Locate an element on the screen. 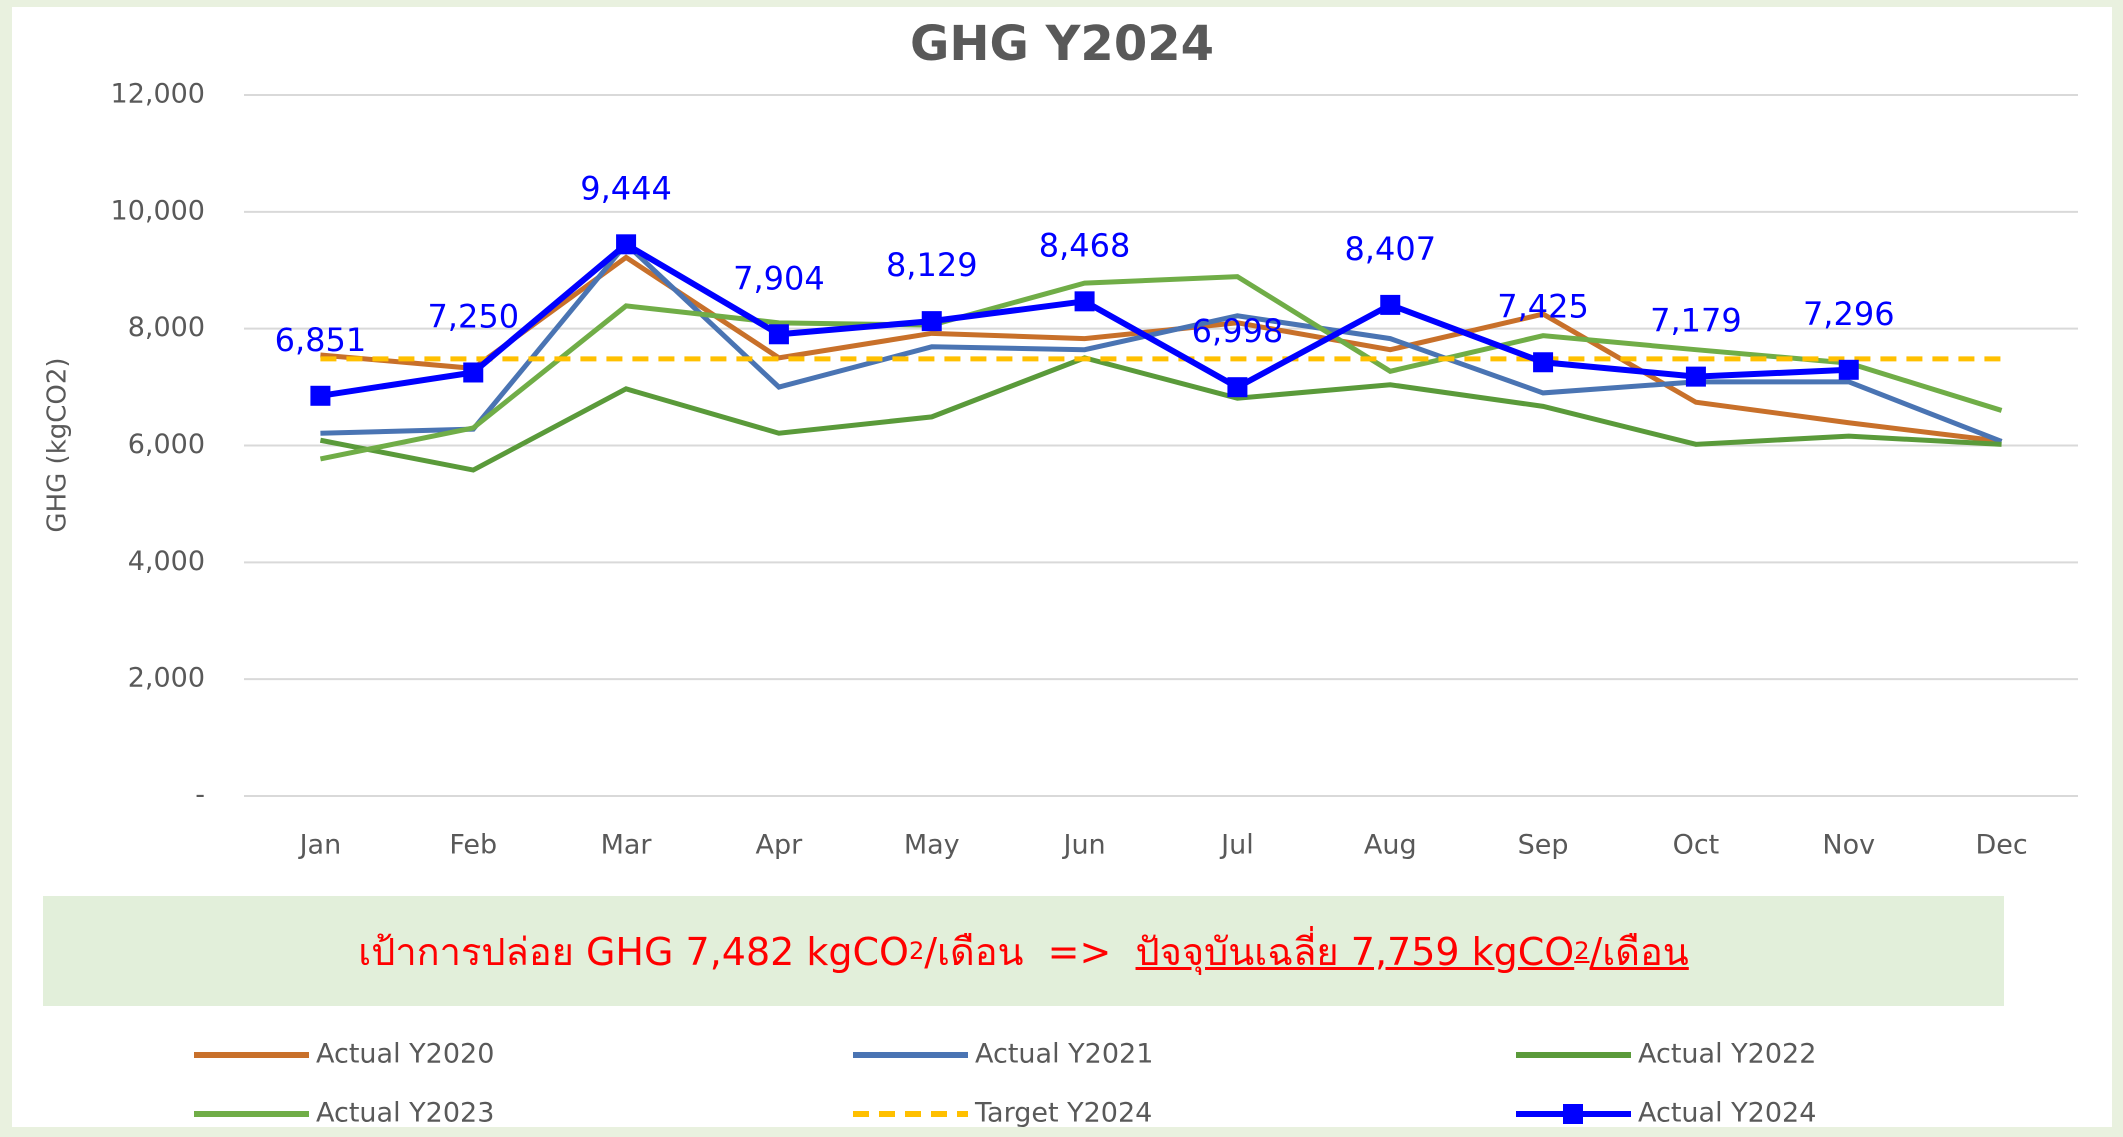  x-tick-label: Jul is located at coordinates (1236, 845).